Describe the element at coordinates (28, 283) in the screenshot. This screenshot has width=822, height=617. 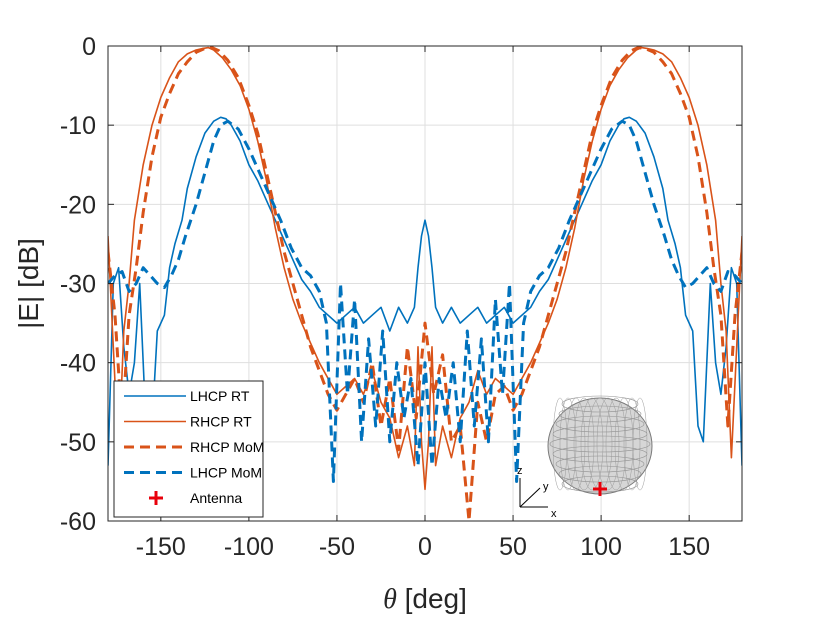
I see `y-axis-label: |E| [dB]` at that location.